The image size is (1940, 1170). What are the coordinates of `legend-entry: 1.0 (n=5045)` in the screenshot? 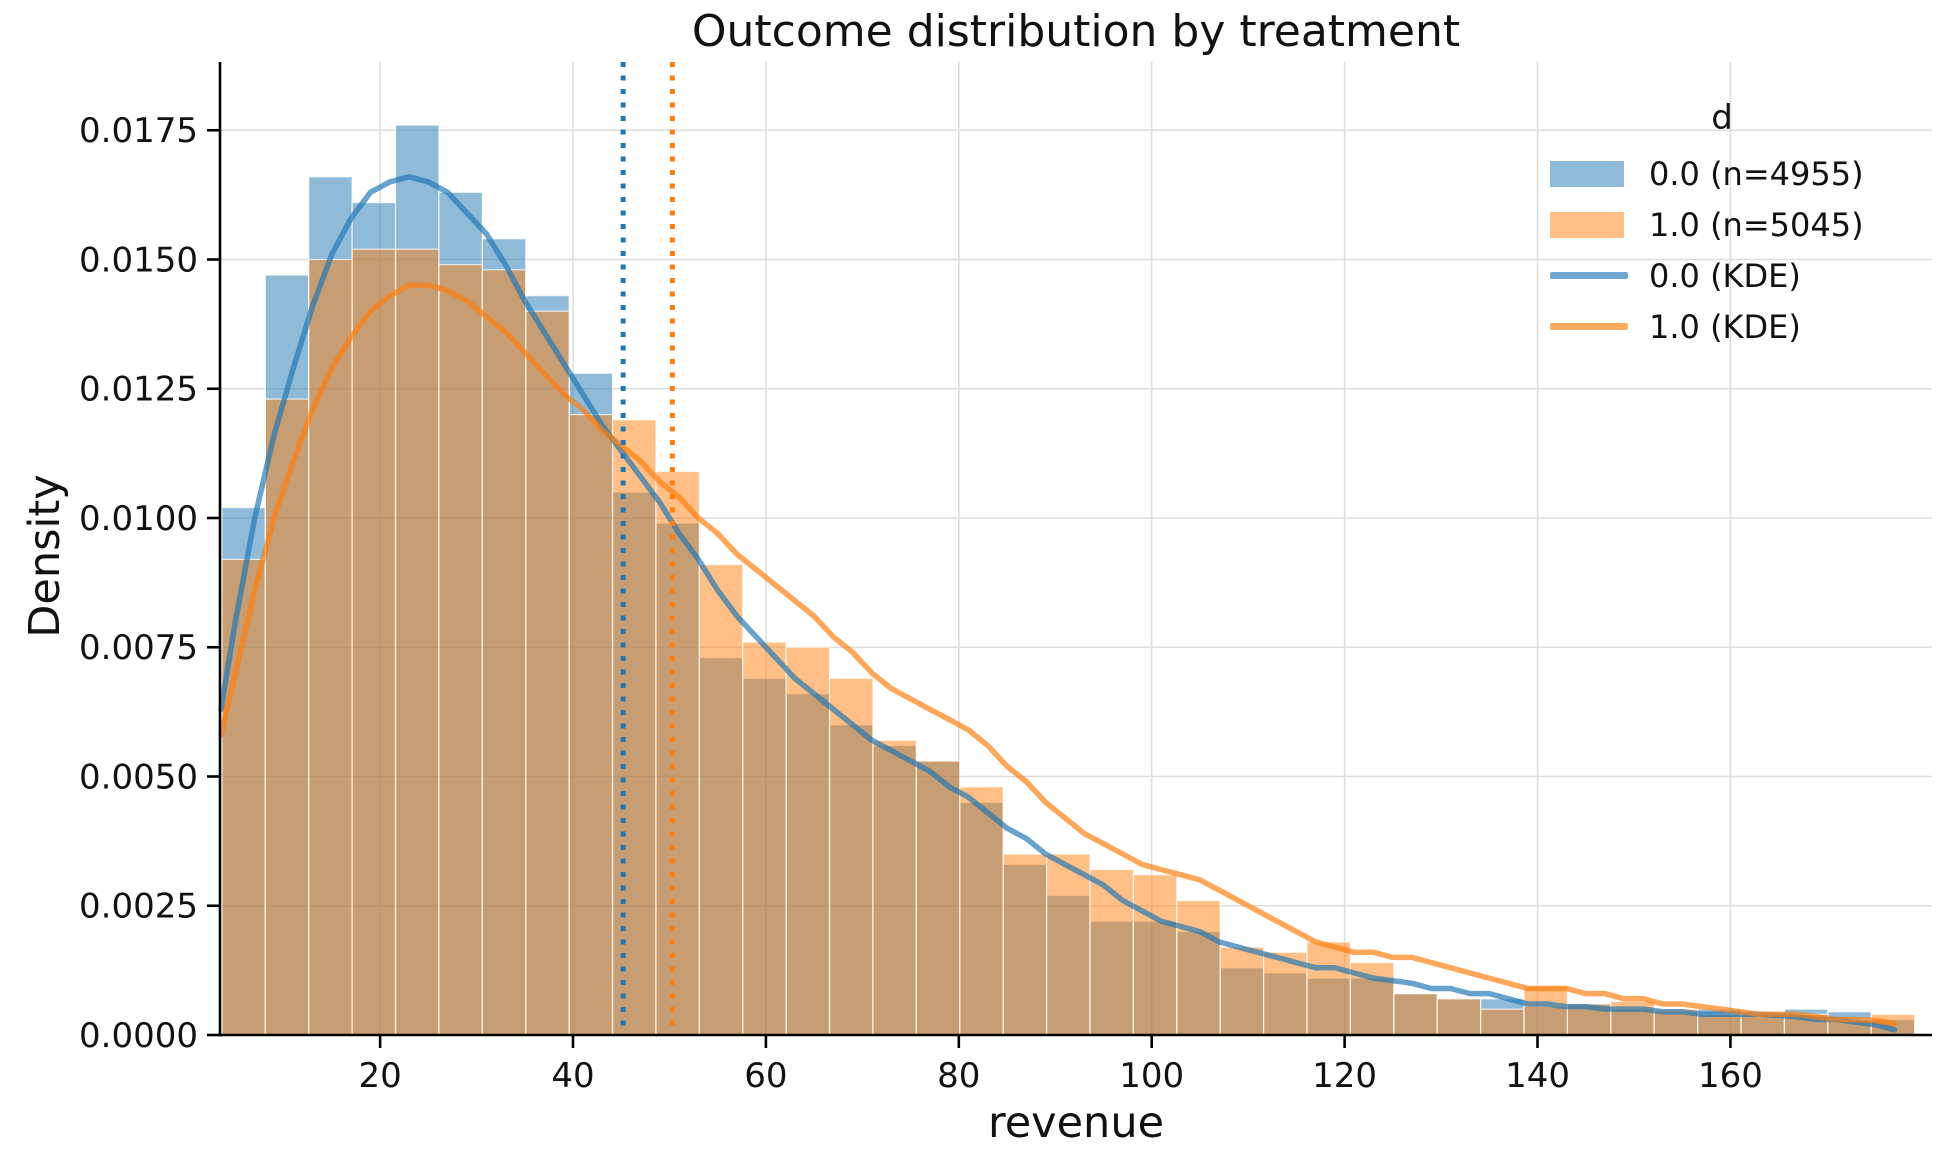 It's located at (1722, 224).